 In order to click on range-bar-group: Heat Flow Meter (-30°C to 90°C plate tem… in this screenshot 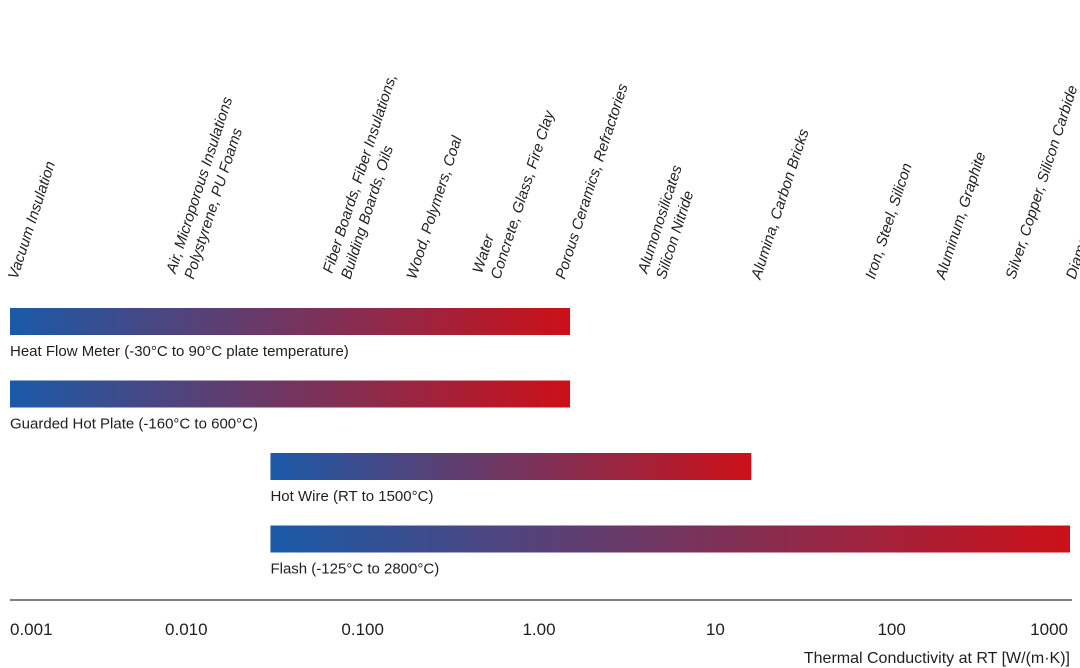, I will do `click(290, 334)`.